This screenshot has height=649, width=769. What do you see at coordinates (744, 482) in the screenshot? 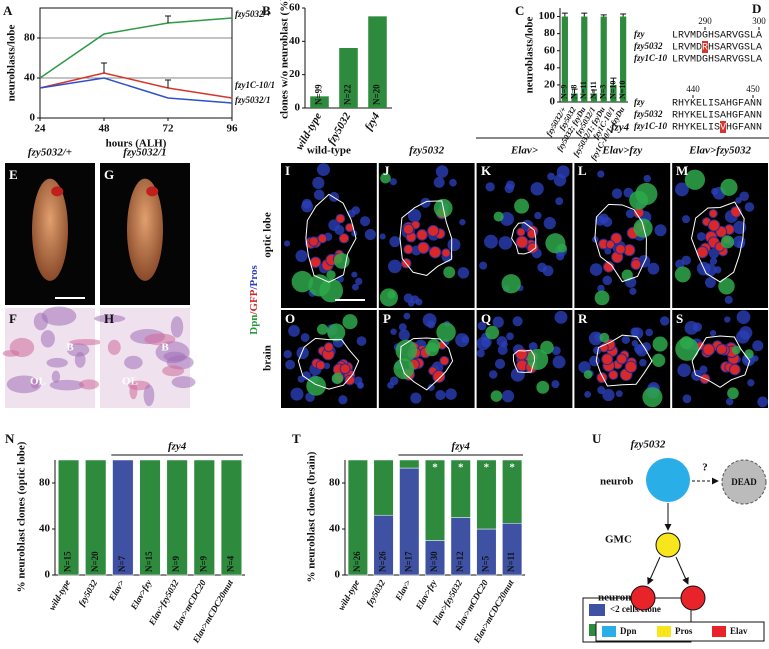
I see `fate-label: DEAD` at bounding box center [744, 482].